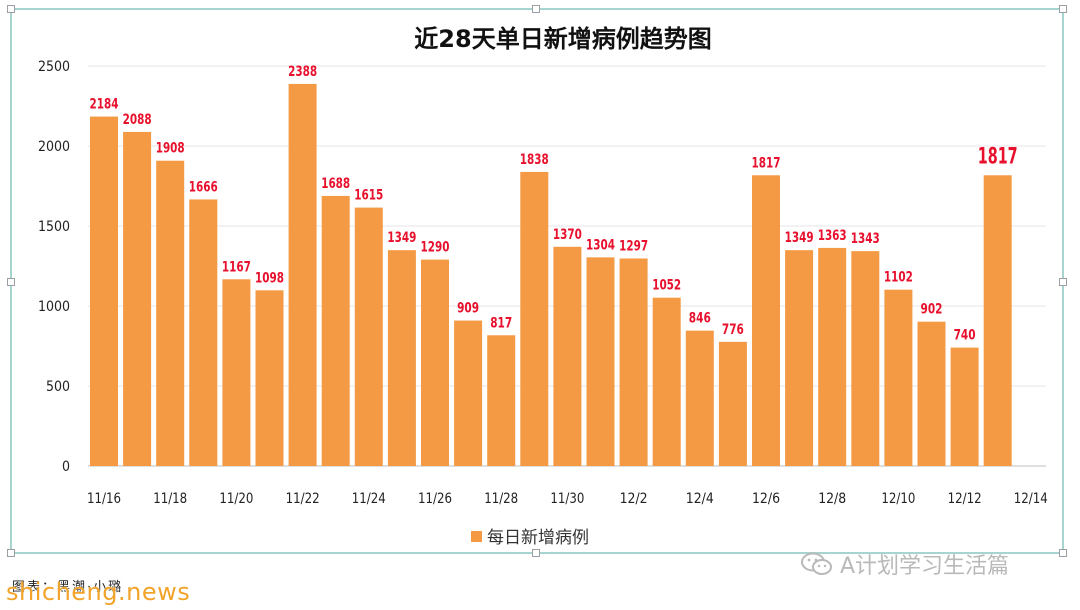 The width and height of the screenshot is (1080, 610). What do you see at coordinates (54, 227) in the screenshot?
I see `y-tick-label: 1500` at bounding box center [54, 227].